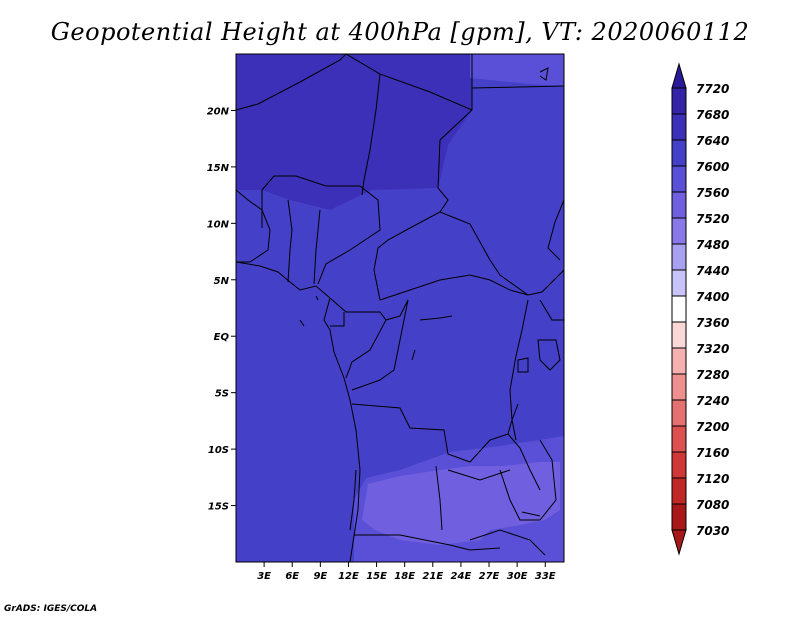  Describe the element at coordinates (320, 576) in the screenshot. I see `lon-tick-label: 9E` at that location.